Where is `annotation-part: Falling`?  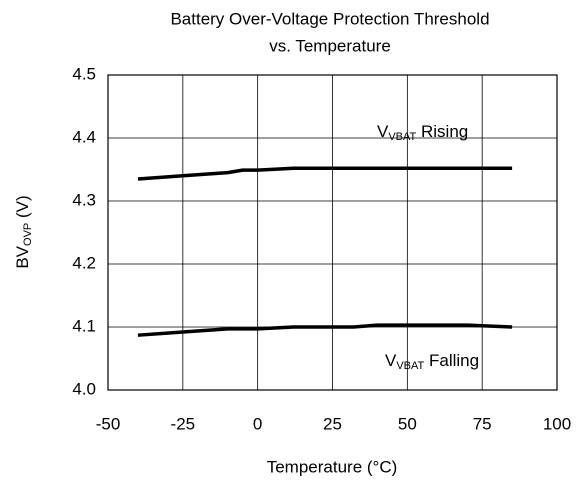 annotation-part: Falling is located at coordinates (451, 360).